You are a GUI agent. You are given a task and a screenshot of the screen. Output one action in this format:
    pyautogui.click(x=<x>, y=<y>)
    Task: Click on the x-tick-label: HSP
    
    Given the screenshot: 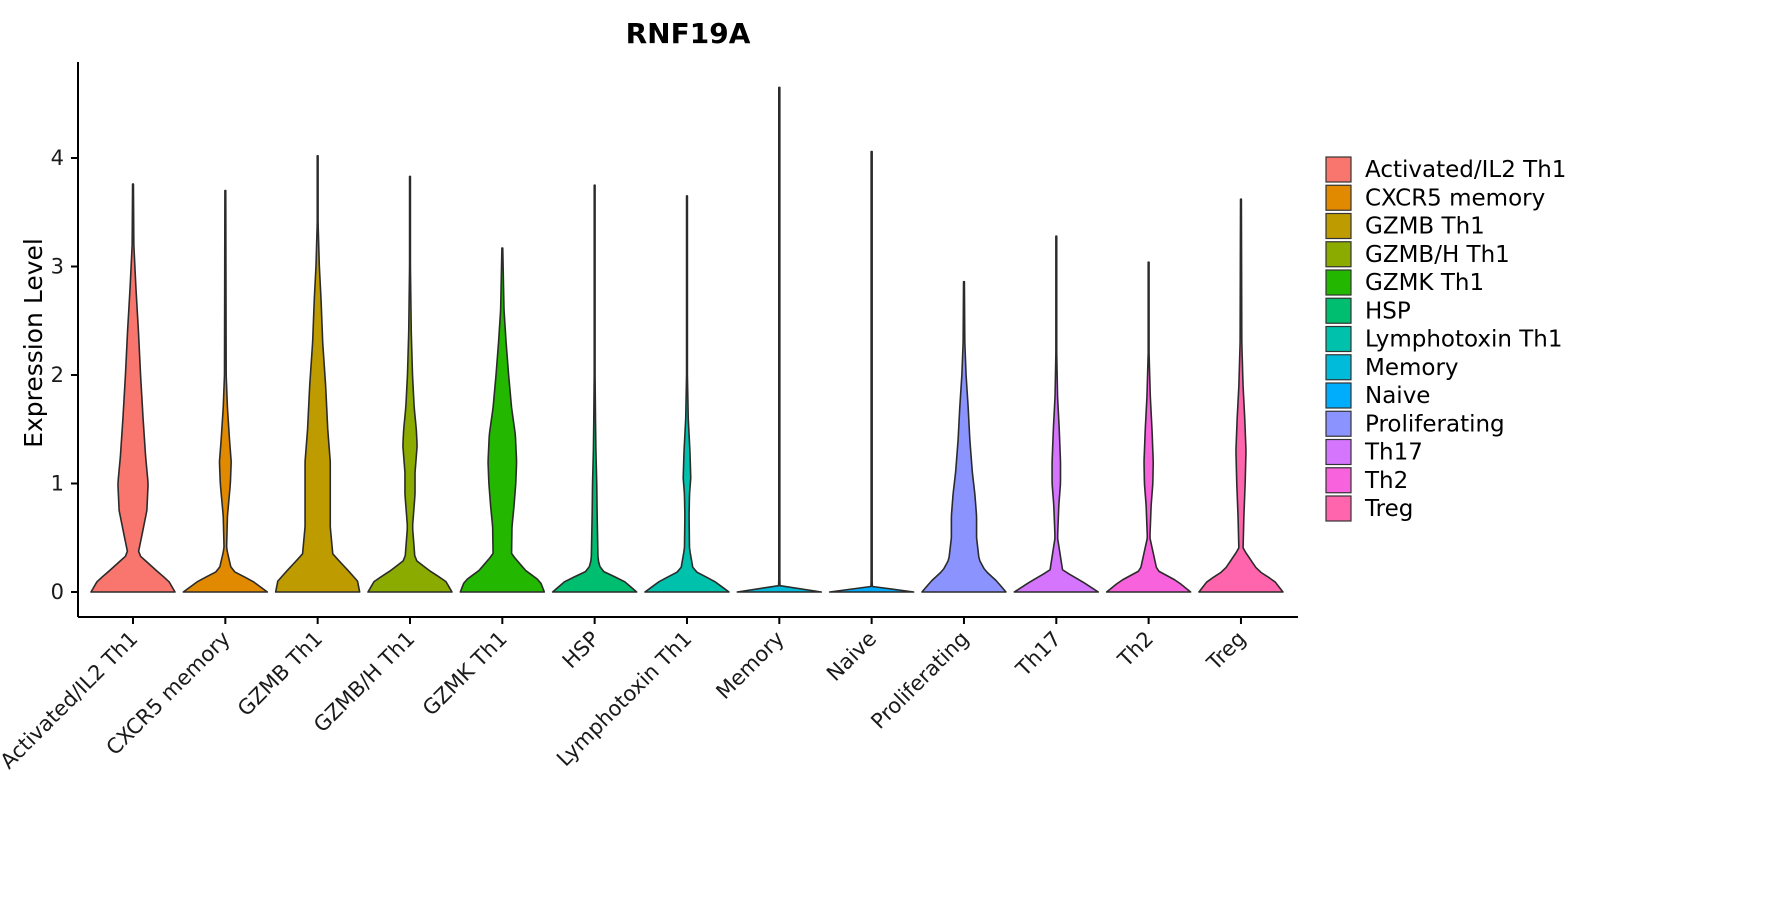 What is the action you would take?
    pyautogui.click(x=581, y=650)
    